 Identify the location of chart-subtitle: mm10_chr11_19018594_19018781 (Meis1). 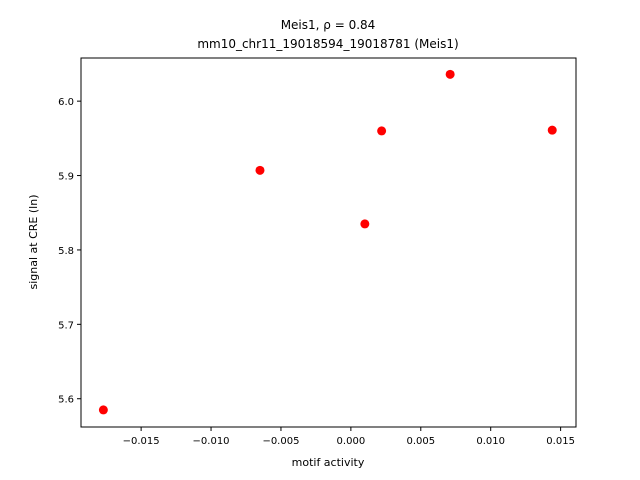
(327, 44).